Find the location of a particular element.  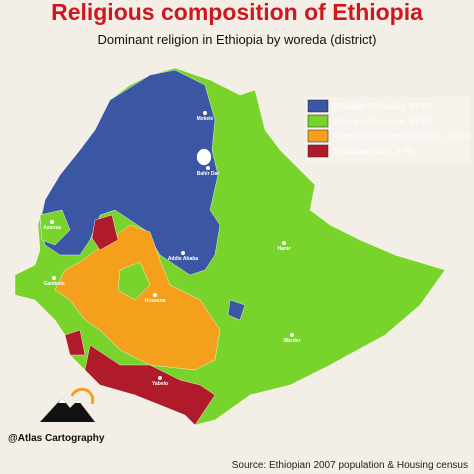

region-islam-west is located at coordinates (55, 227).